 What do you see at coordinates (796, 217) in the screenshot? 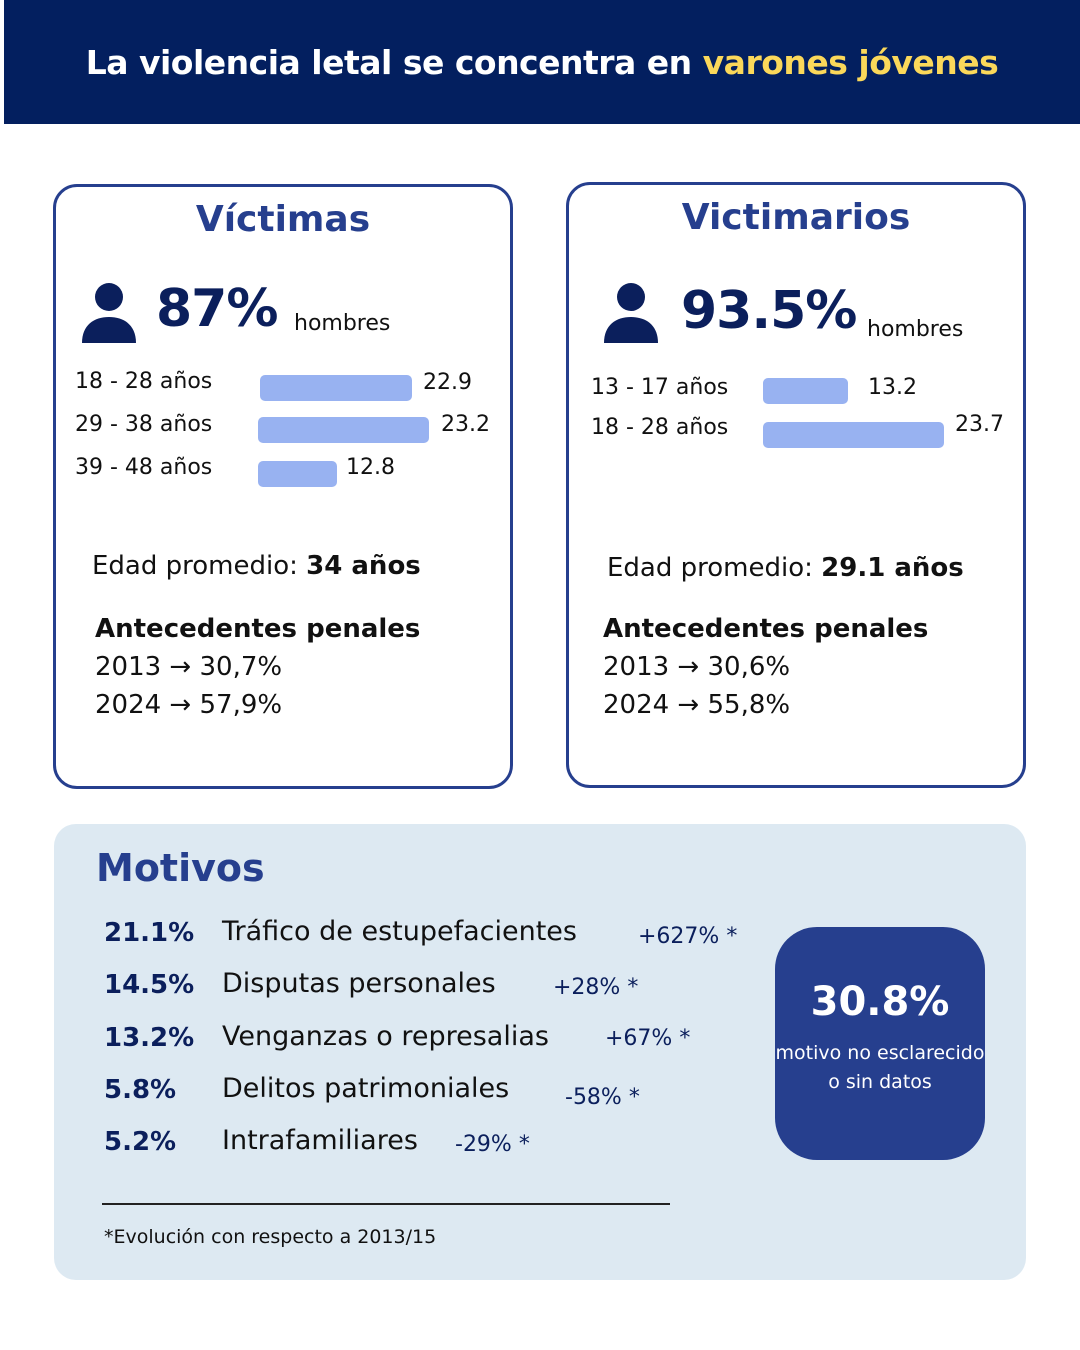
I see `card-title: Victimarios` at bounding box center [796, 217].